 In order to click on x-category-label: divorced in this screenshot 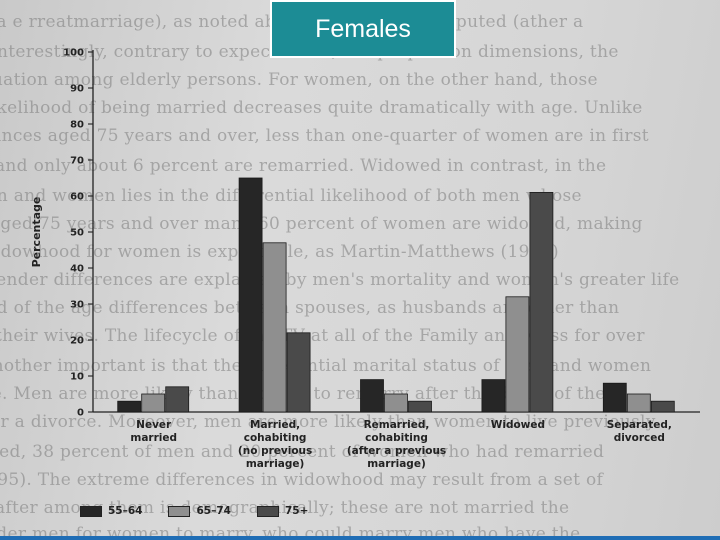, I will do `click(639, 438)`.